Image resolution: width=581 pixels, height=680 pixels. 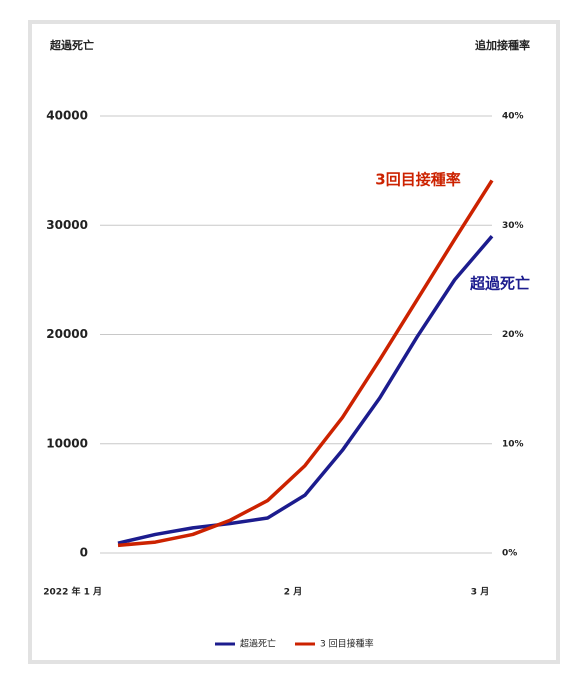 I want to click on y-tick-label: 10000, so click(x=67, y=443).